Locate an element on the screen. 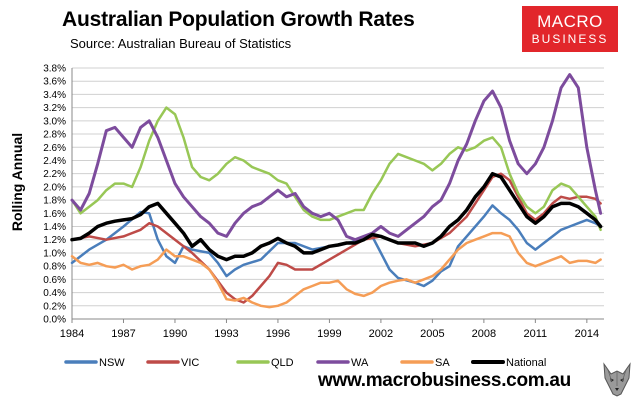  legend-label-national: National is located at coordinates (526, 363).